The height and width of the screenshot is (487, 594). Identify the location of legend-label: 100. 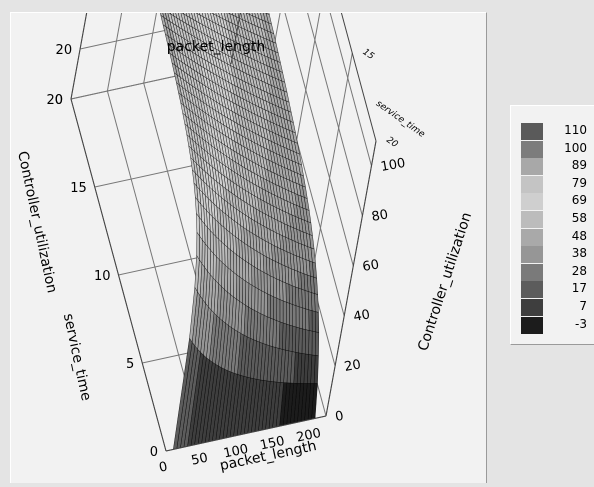
(575, 148).